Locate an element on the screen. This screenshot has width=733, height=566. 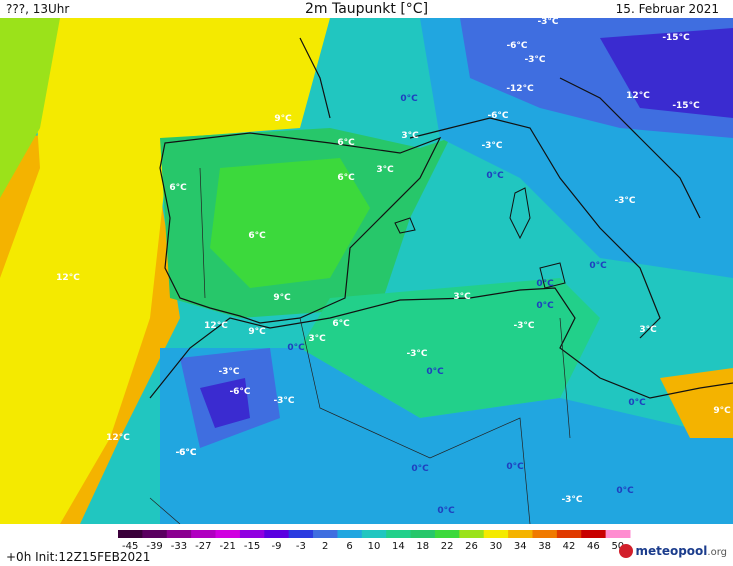
colorbar-tick: 46 is located at coordinates (593, 546).